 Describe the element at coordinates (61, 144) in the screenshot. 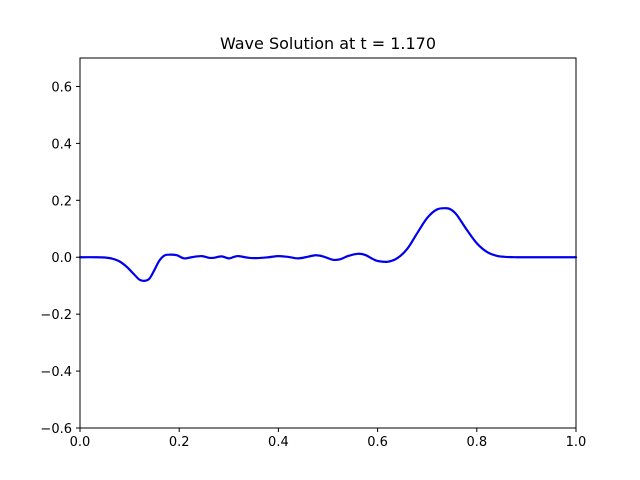

I see `y-tick-label: 0.4` at that location.